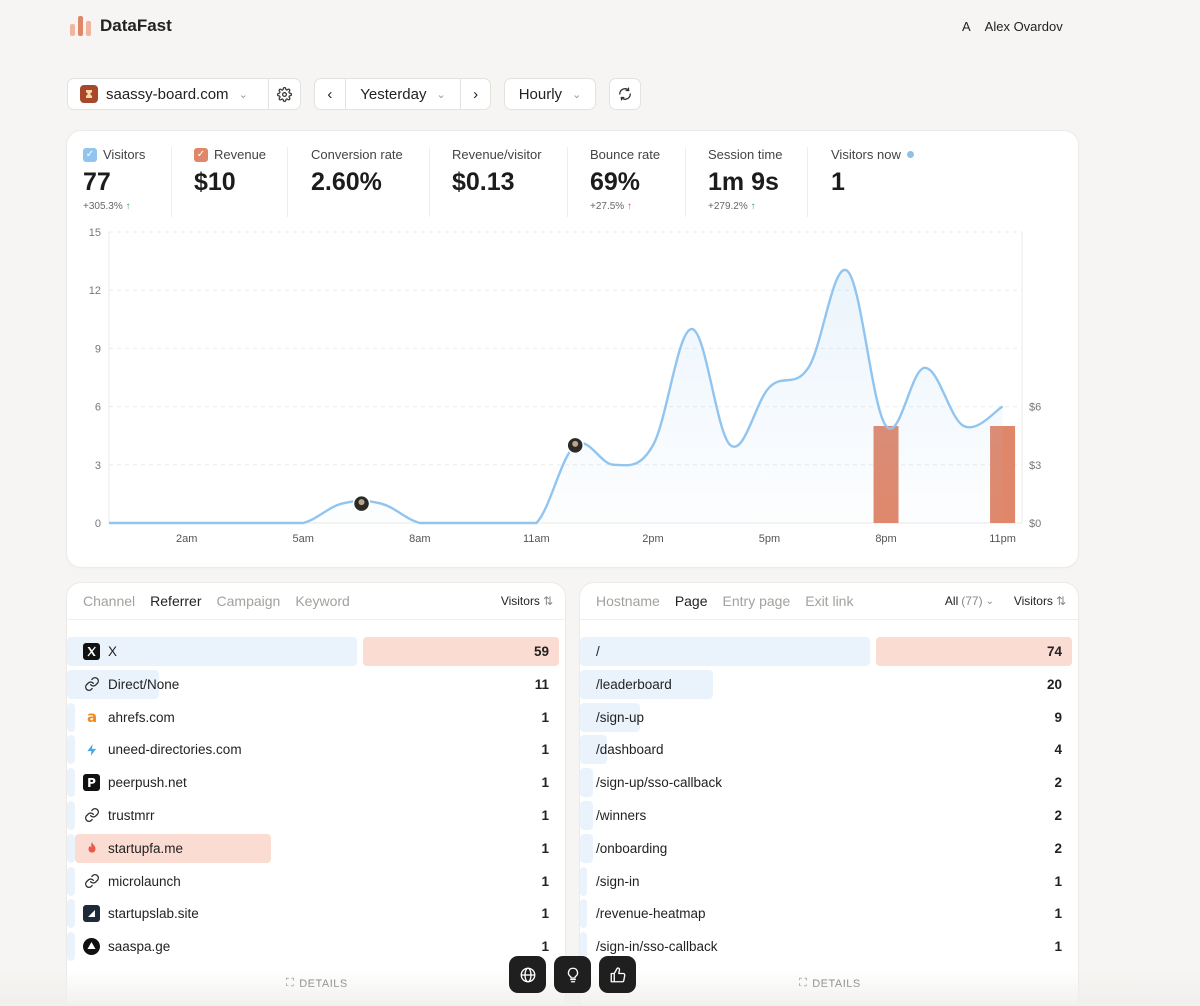  I want to click on globe-icon, so click(527, 974).